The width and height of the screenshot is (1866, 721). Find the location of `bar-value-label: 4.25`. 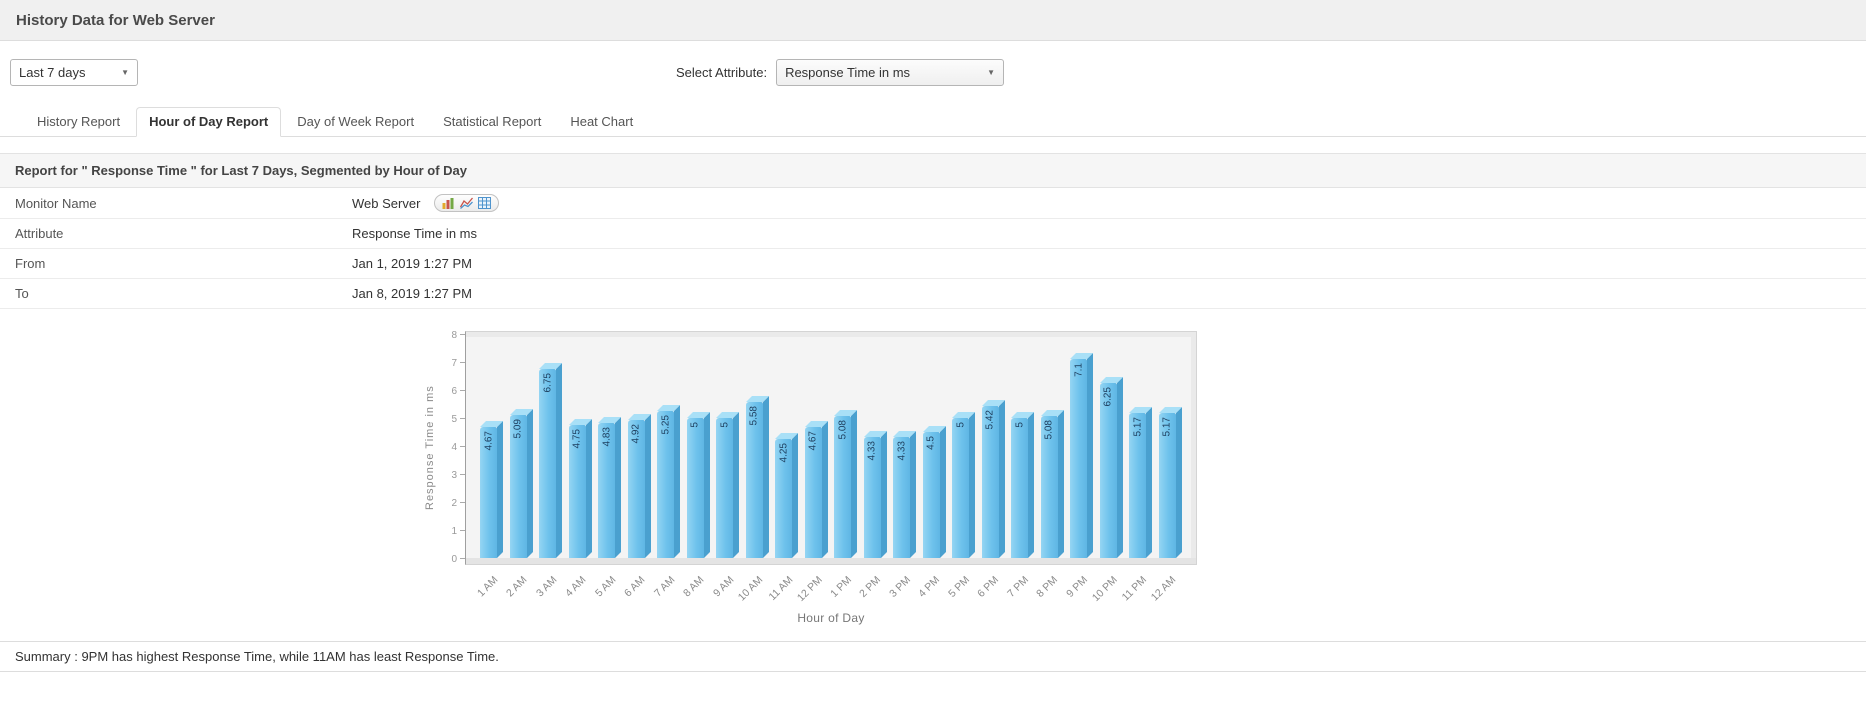

bar-value-label: 4.25 is located at coordinates (783, 453).